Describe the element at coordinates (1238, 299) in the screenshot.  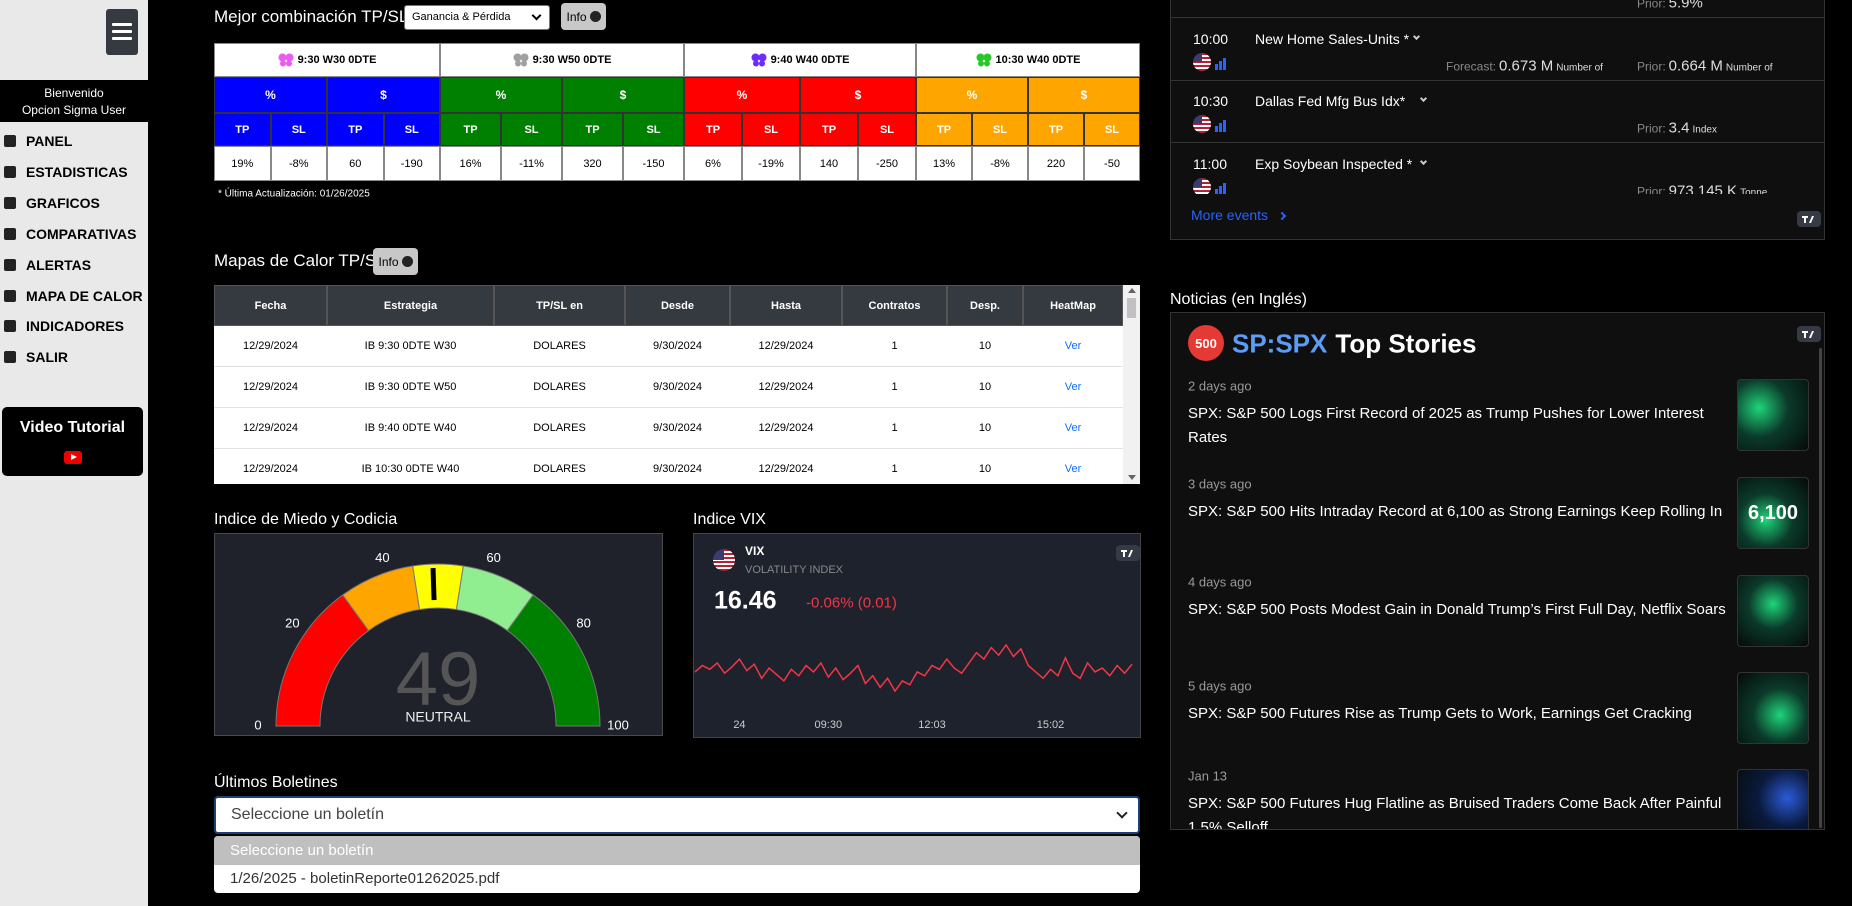
I see `section-title: Noticias (en Inglés)` at that location.